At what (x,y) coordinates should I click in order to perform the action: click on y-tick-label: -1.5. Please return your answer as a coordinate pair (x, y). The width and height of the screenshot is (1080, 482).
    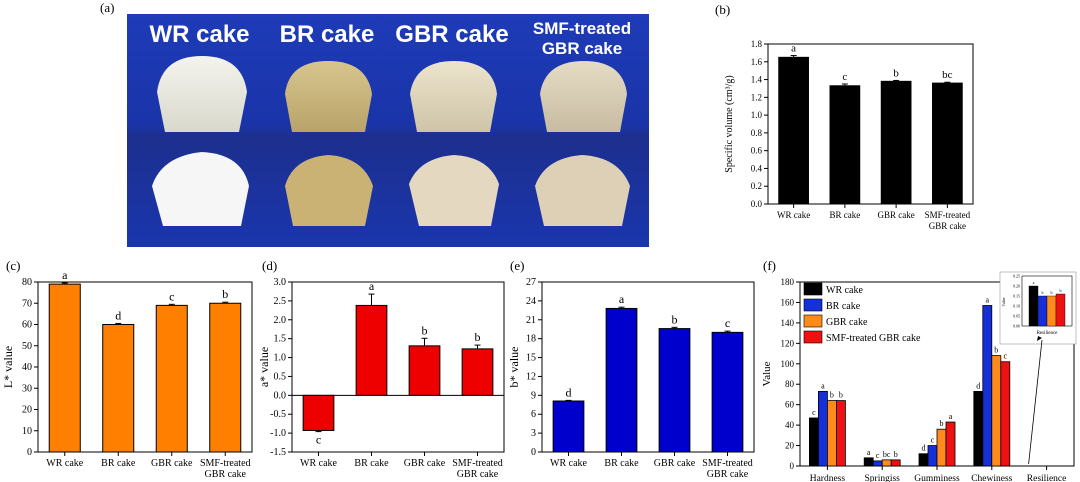
    Looking at the image, I should click on (278, 452).